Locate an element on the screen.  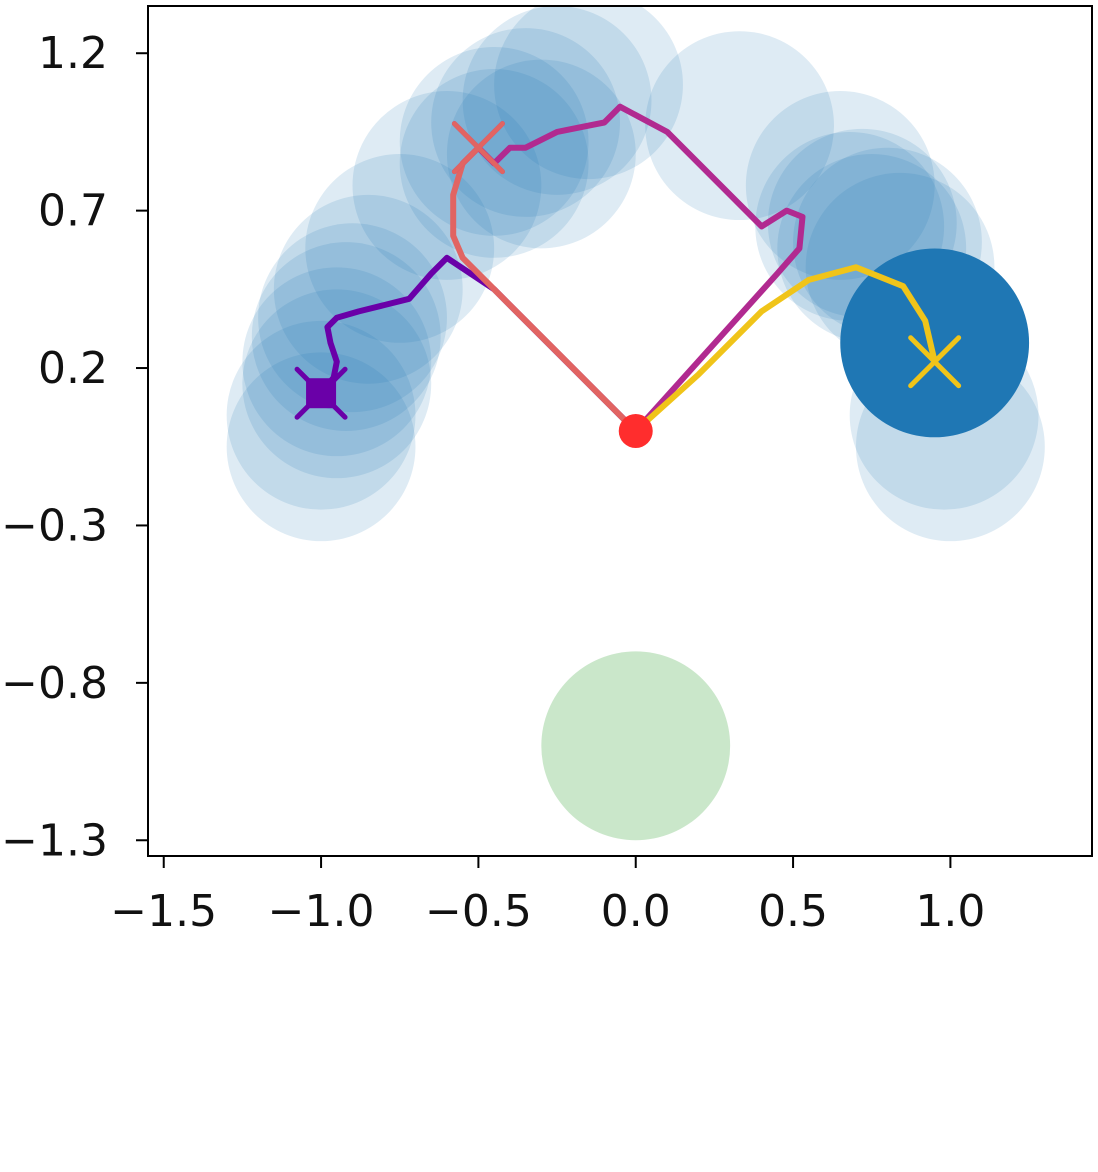
x-tick-label: 1.0 is located at coordinates (950, 911).